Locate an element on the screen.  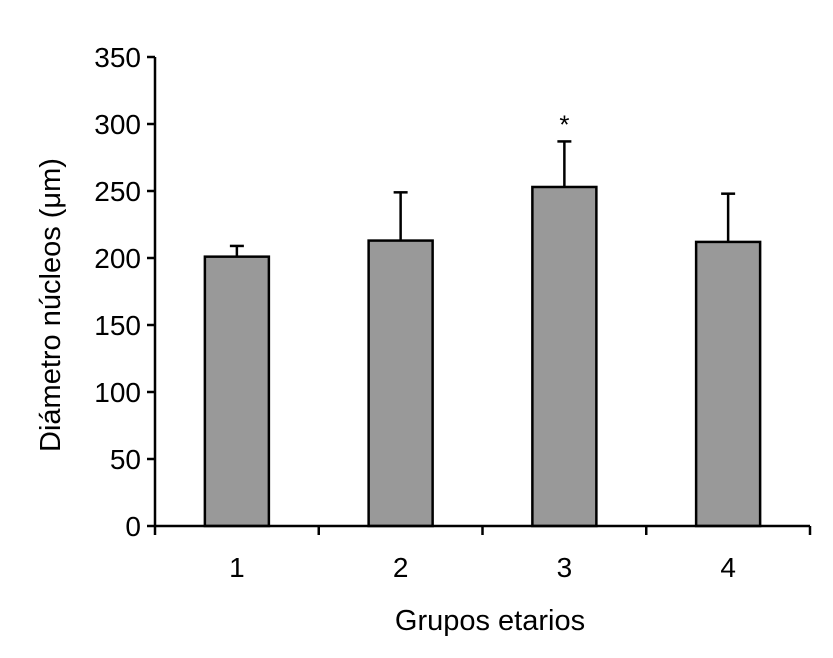
y-axis-title: Diámetro núcleos (μm) is located at coordinates (51, 305).